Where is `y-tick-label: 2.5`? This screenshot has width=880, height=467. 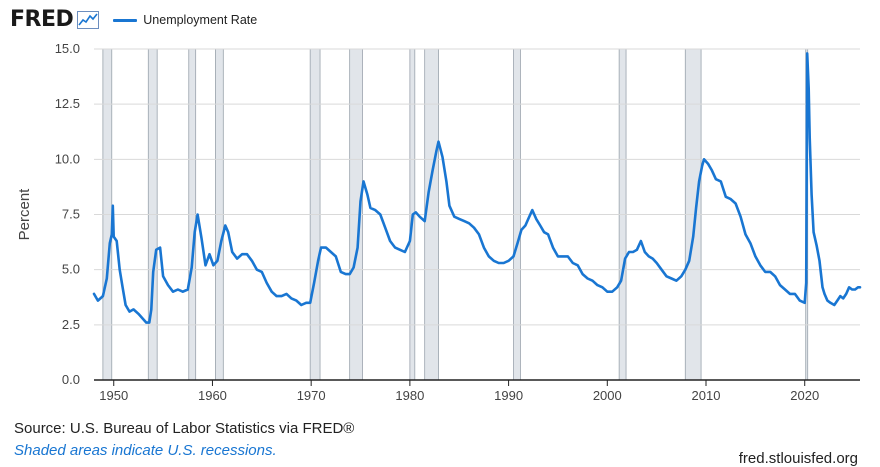
y-tick-label: 2.5 is located at coordinates (71, 324).